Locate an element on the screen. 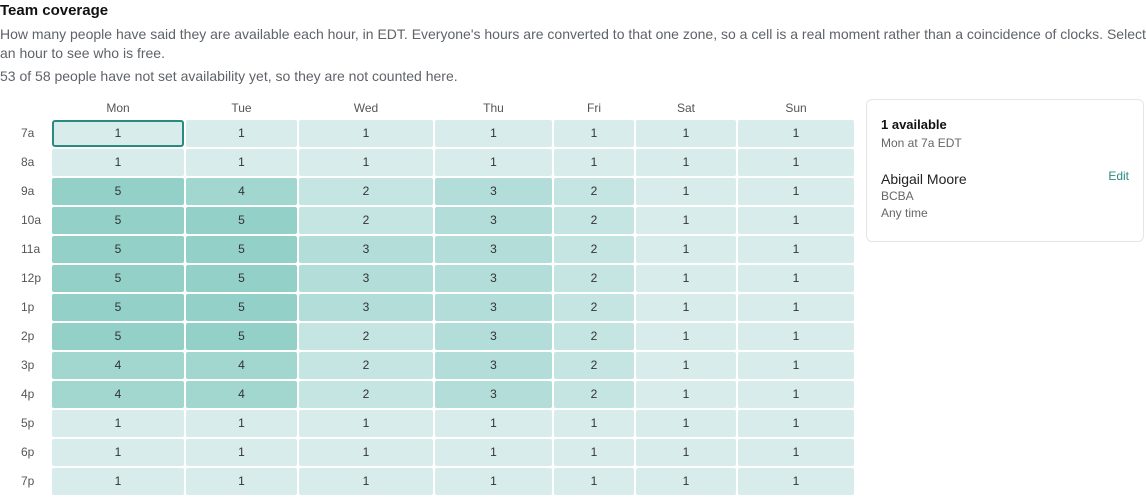  coverage-cell-thu-2p: 3 is located at coordinates (493, 336).